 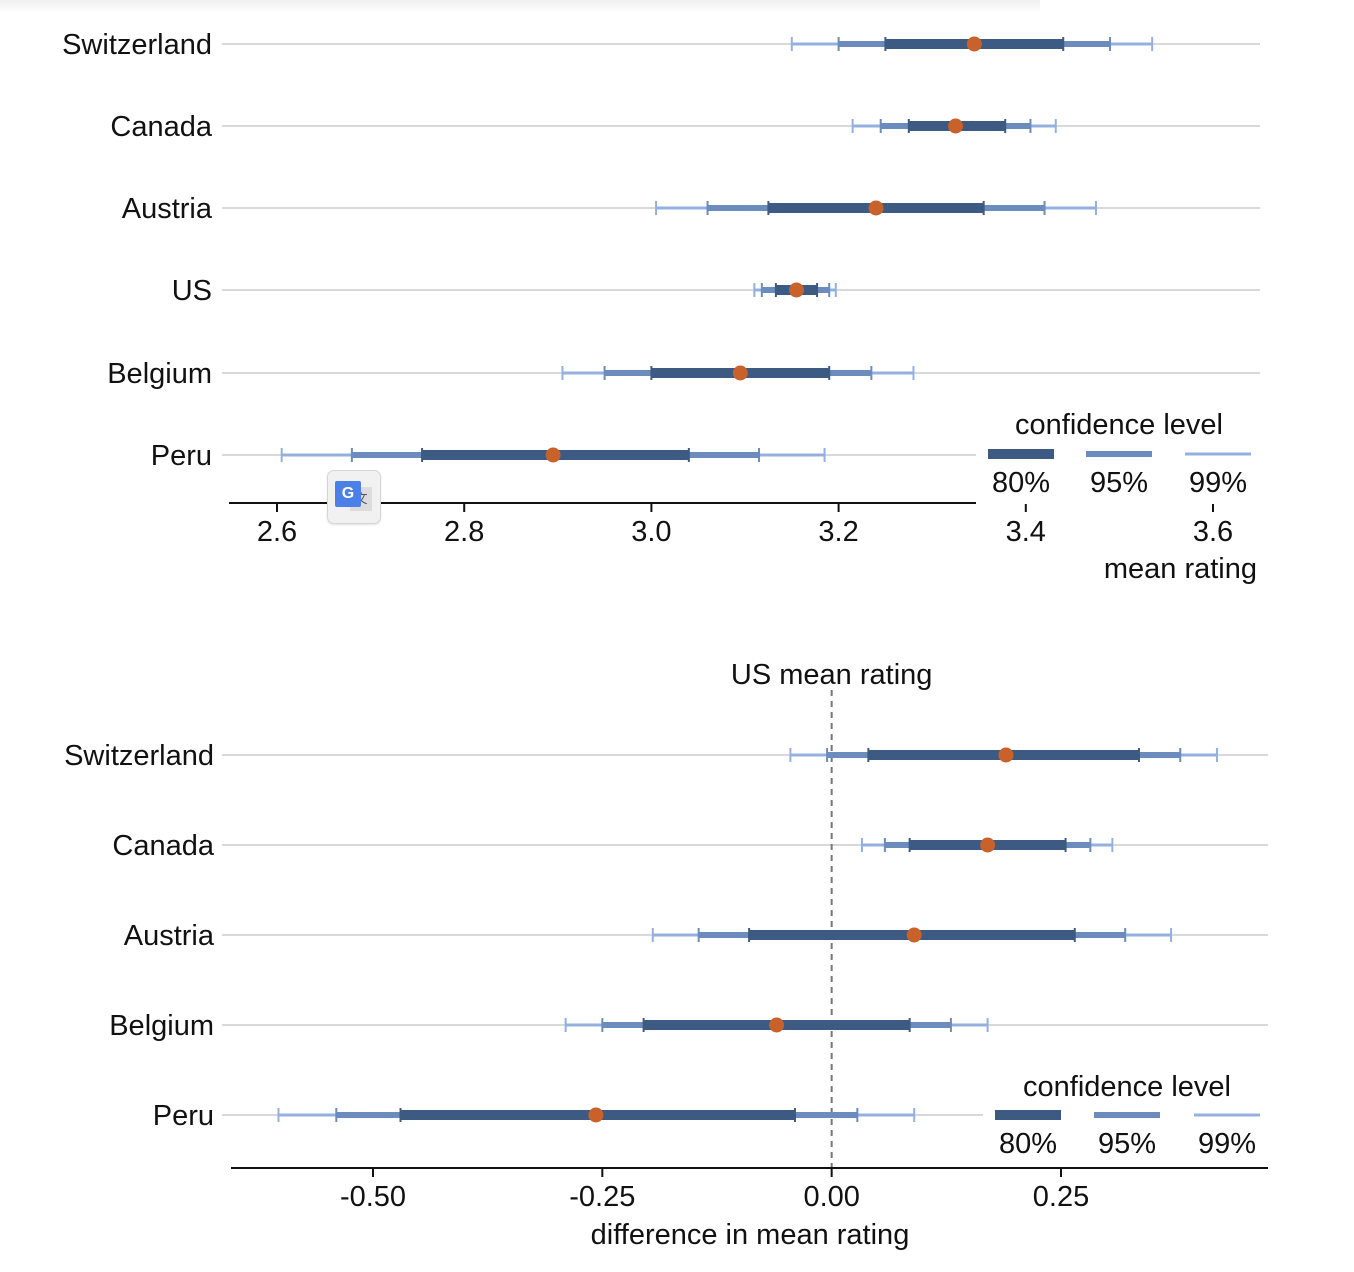 What do you see at coordinates (651, 532) in the screenshot?
I see `x-tick-label: 3.0` at bounding box center [651, 532].